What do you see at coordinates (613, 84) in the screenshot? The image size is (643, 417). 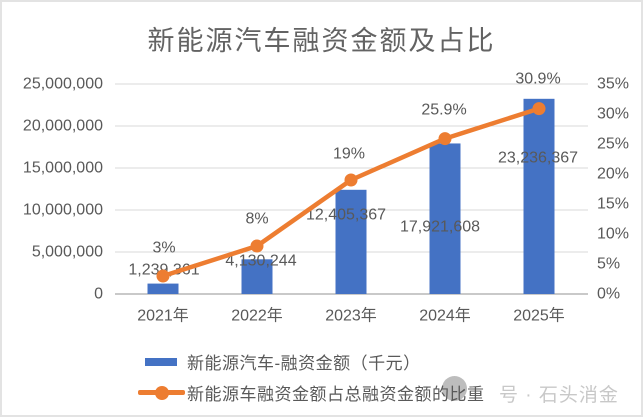 I see `y-right-tick-label: 35%` at bounding box center [613, 84].